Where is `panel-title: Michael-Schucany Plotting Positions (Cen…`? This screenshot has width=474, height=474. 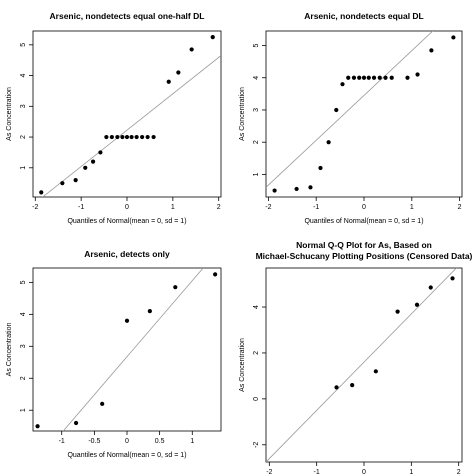 panel-title: Michael-Schucany Plotting Positions (Cen… is located at coordinates (364, 256).